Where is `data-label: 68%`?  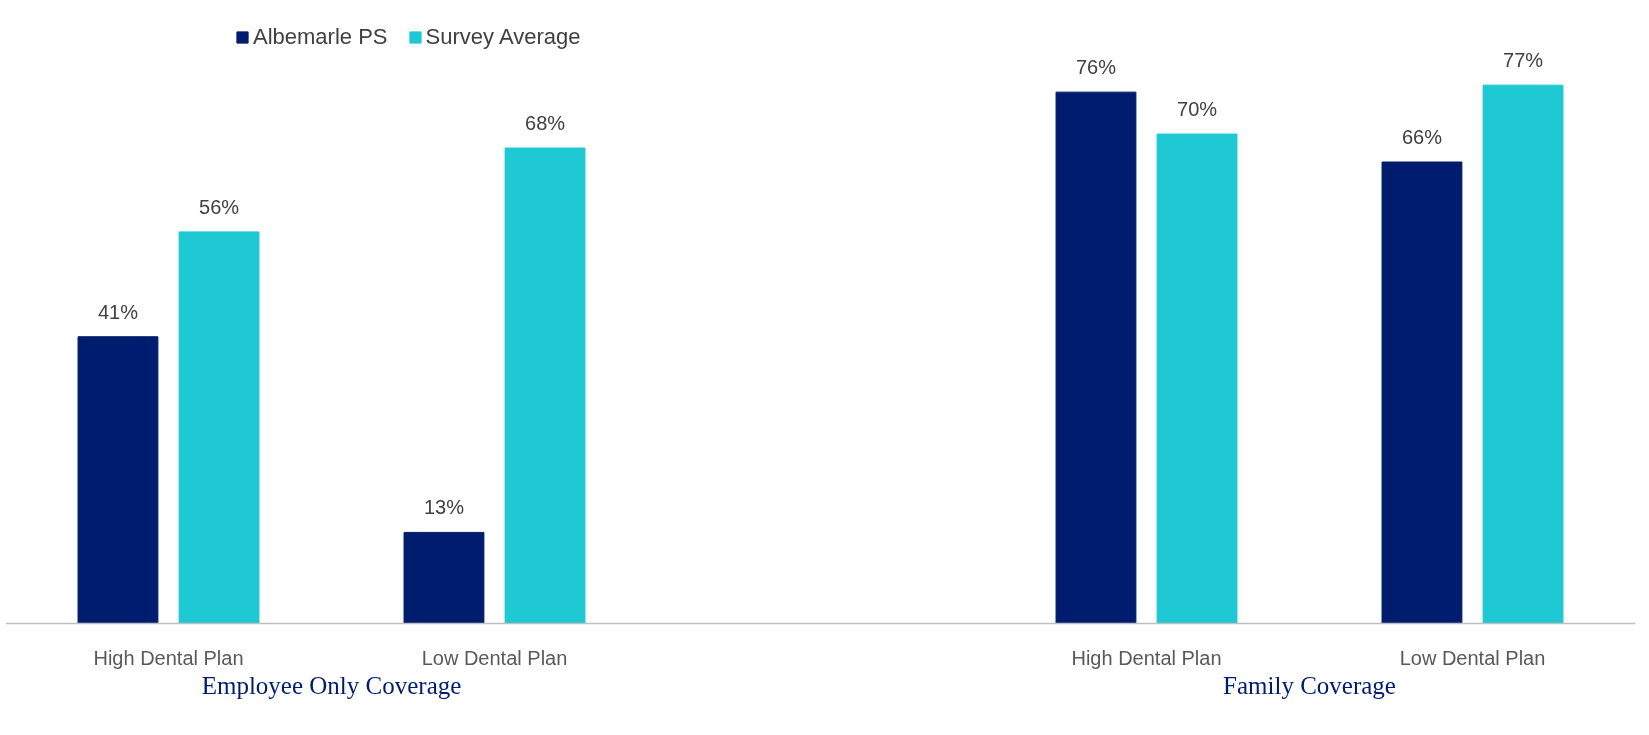
data-label: 68% is located at coordinates (545, 123).